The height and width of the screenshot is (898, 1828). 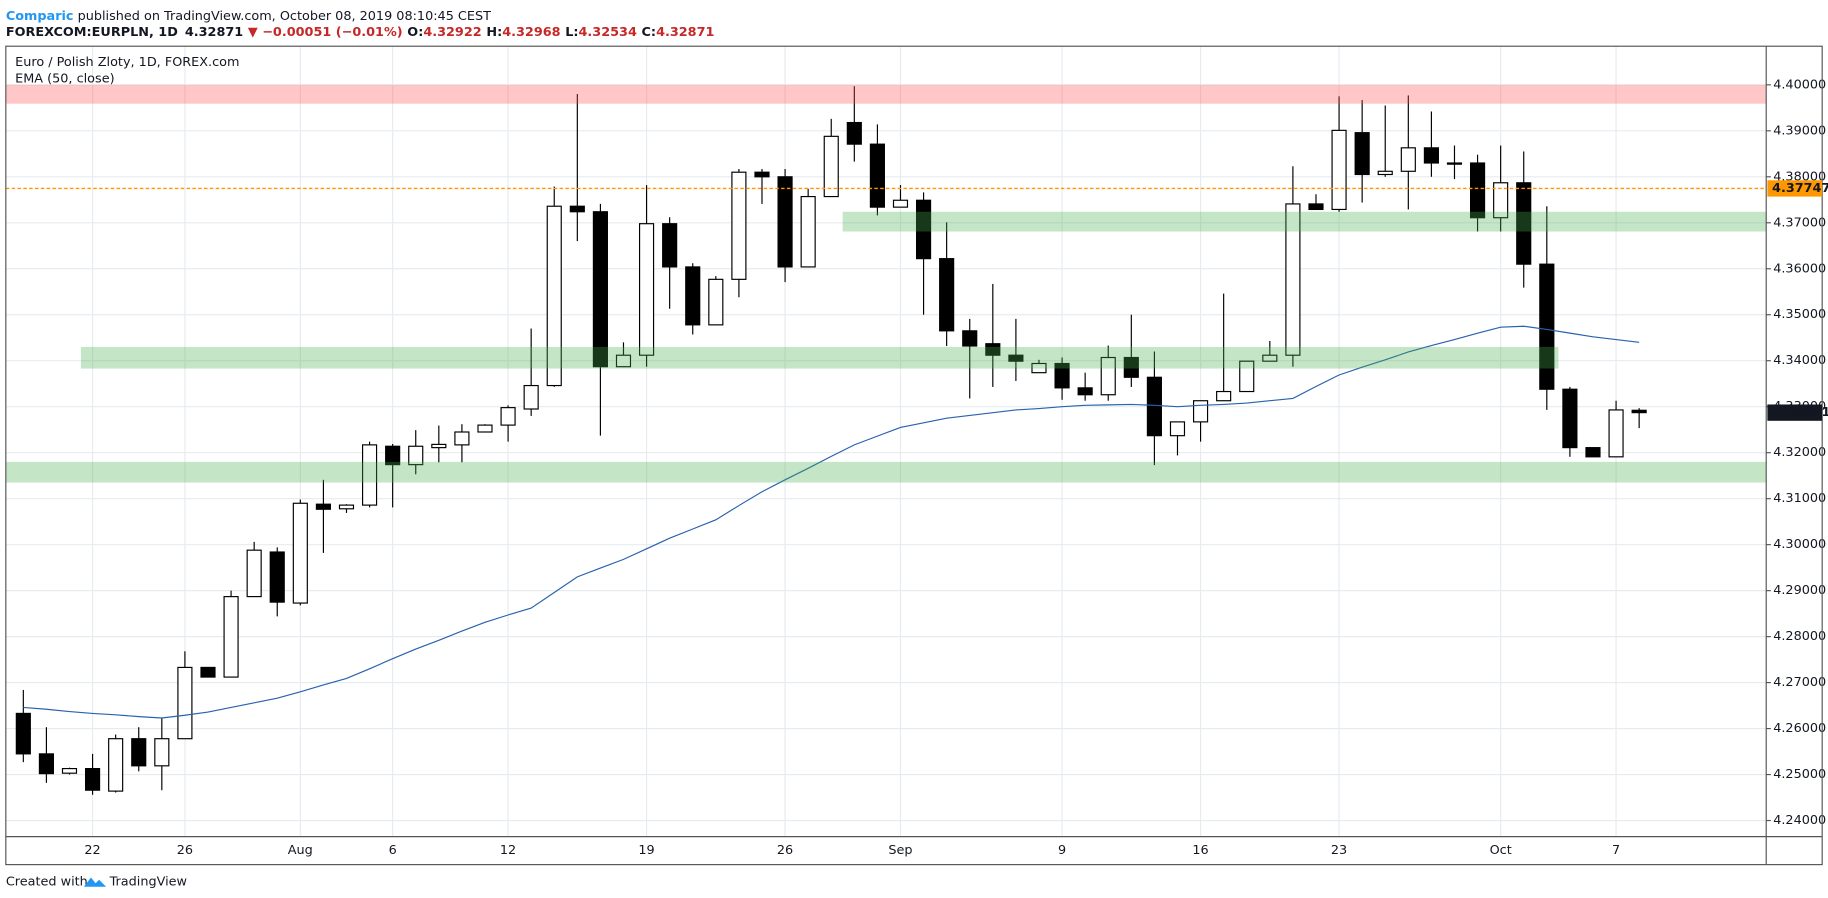 I want to click on footer-brand: TradingView, so click(x=148, y=882).